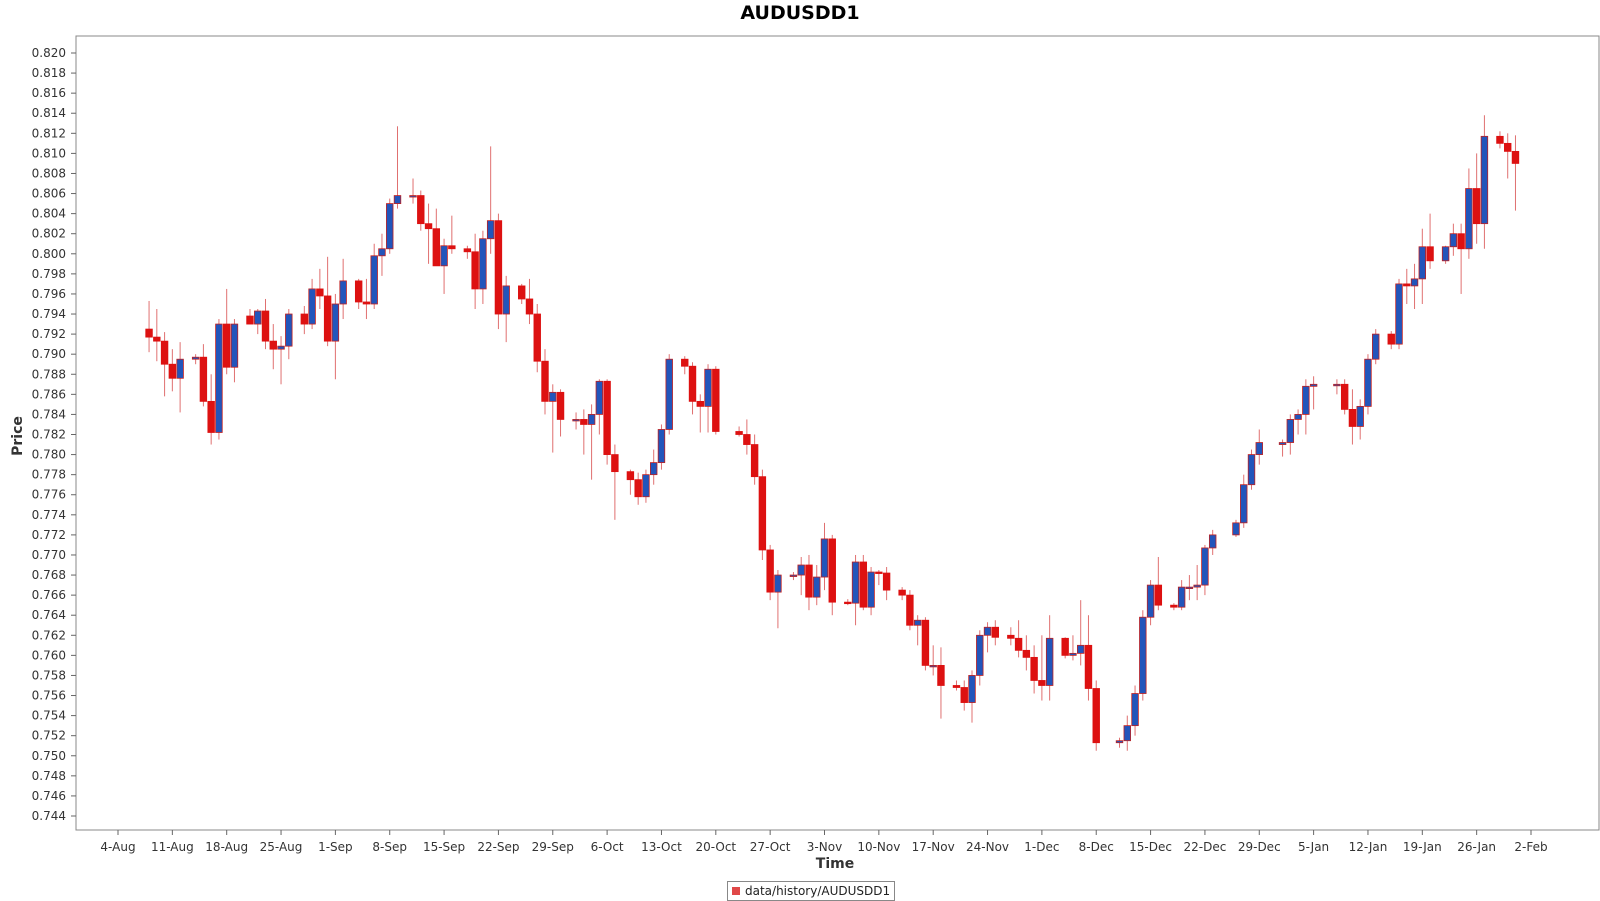  What do you see at coordinates (1368, 847) in the screenshot?
I see `x-tick-label: 12-Jan` at bounding box center [1368, 847].